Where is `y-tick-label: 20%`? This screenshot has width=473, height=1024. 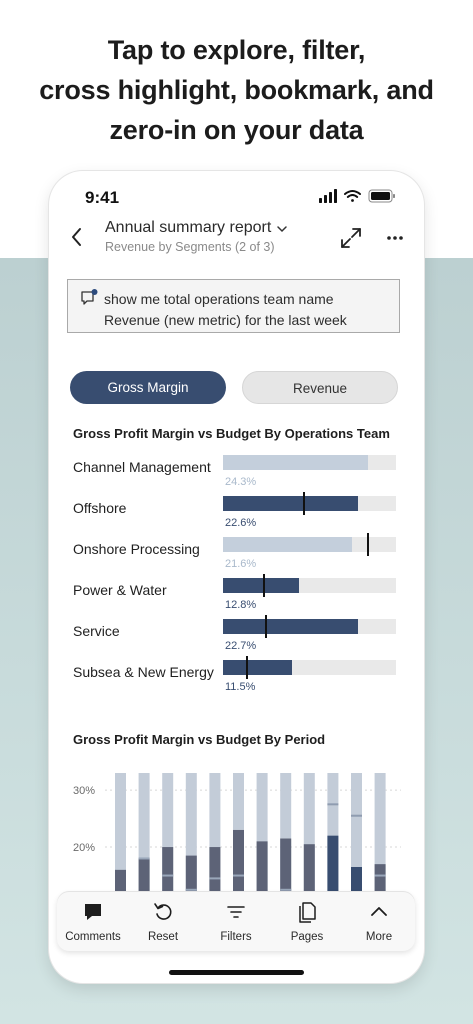
y-tick-label: 20% is located at coordinates (84, 848).